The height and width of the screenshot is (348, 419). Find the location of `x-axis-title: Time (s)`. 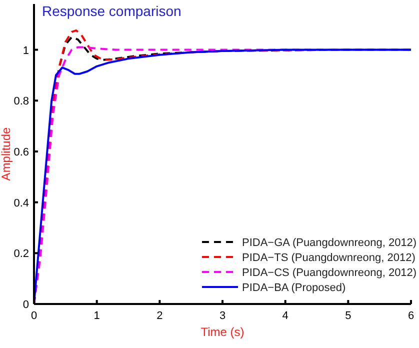

x-axis-title: Time (s) is located at coordinates (222, 332).